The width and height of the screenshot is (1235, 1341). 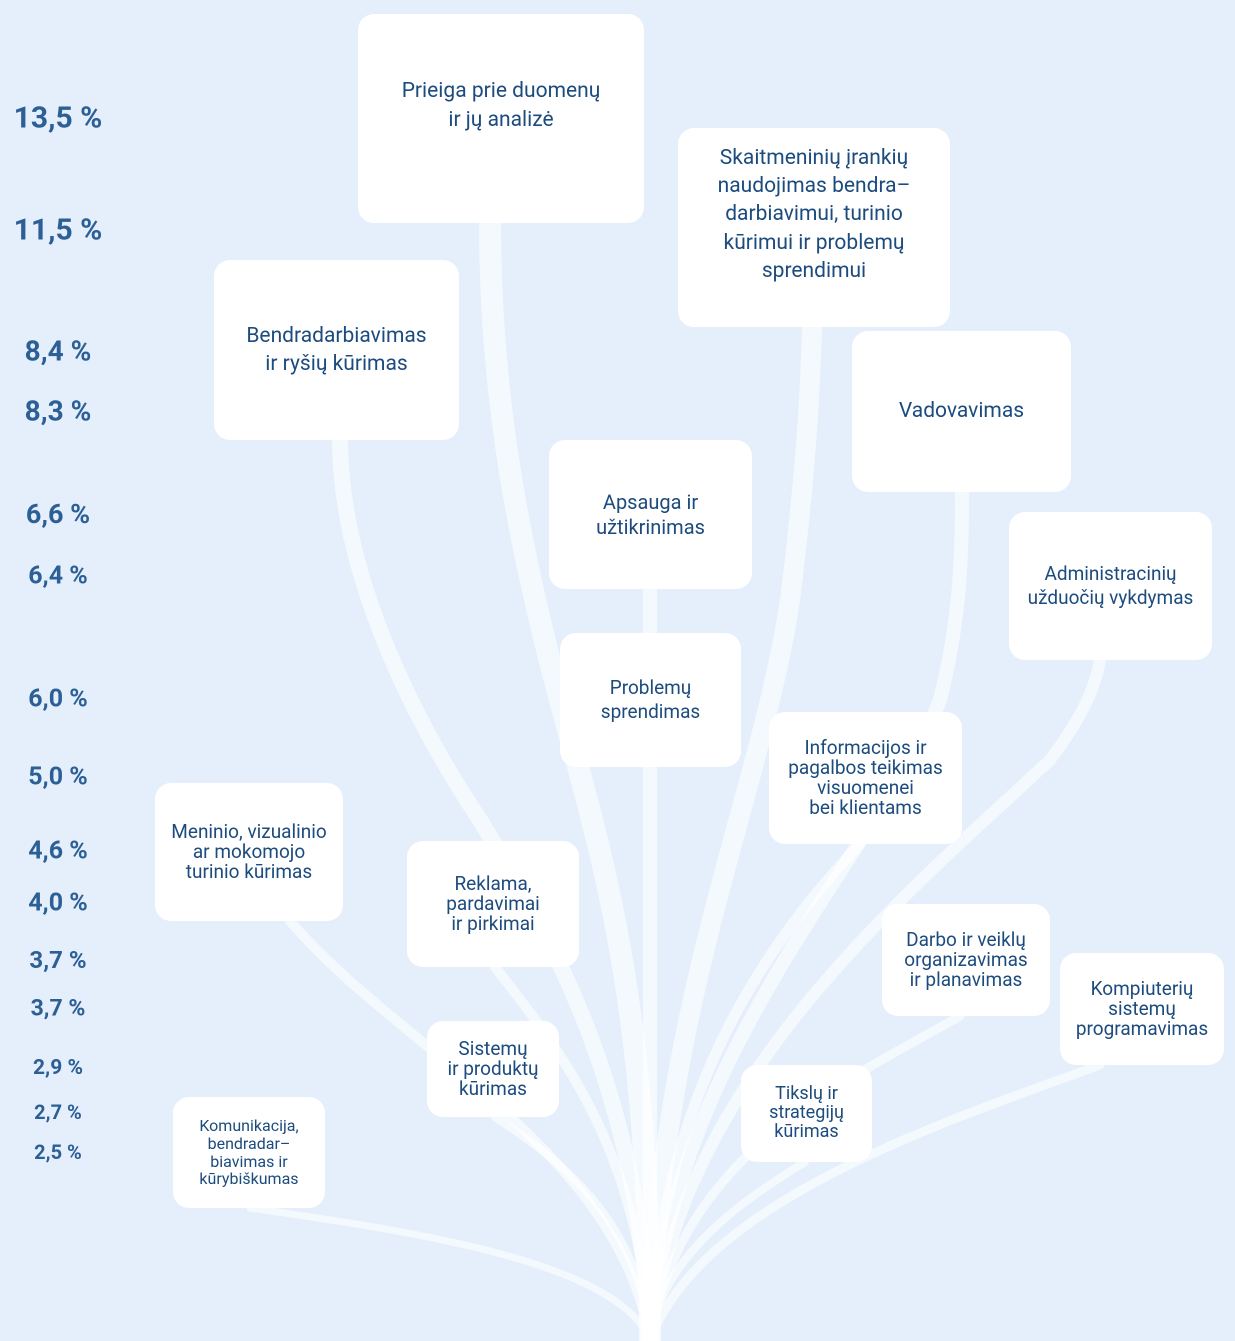 I want to click on skill-box: Prieiga prie duomenų ir jų analizė, so click(x=501, y=118).